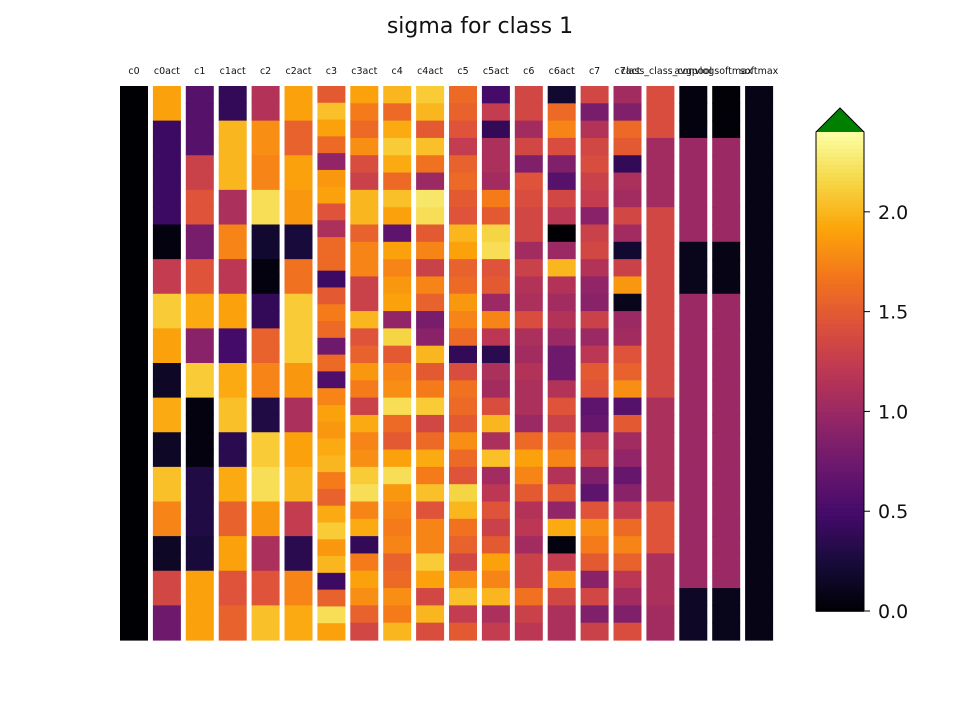  What do you see at coordinates (233, 71) in the screenshot?
I see `column-label: c1act` at bounding box center [233, 71].